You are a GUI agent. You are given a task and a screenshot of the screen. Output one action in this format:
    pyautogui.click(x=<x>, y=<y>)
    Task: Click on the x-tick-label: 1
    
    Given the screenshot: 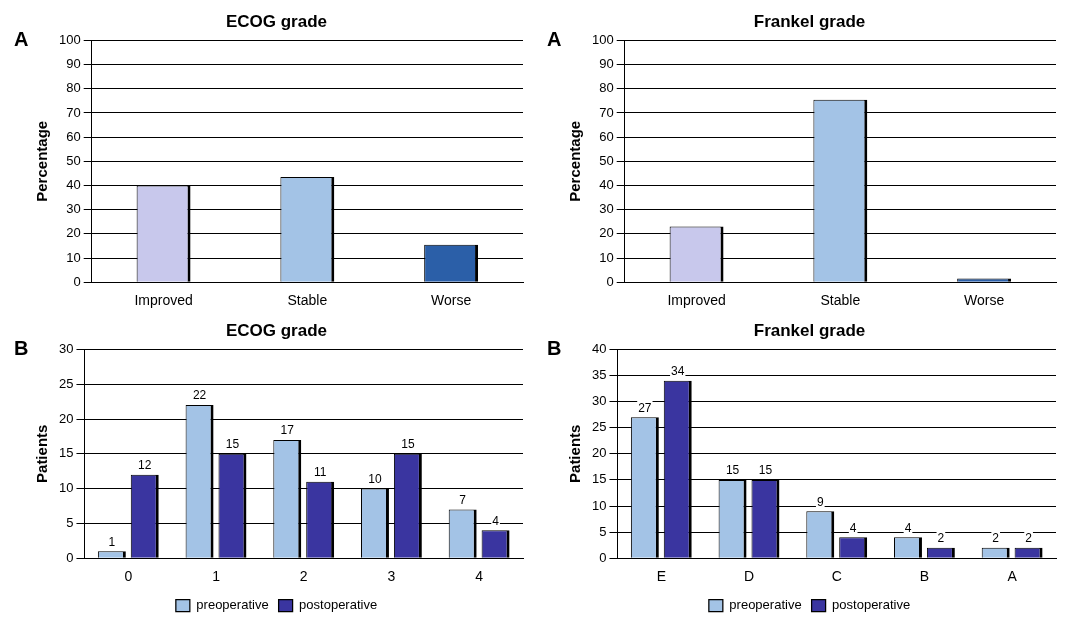 What is the action you would take?
    pyautogui.click(x=216, y=576)
    